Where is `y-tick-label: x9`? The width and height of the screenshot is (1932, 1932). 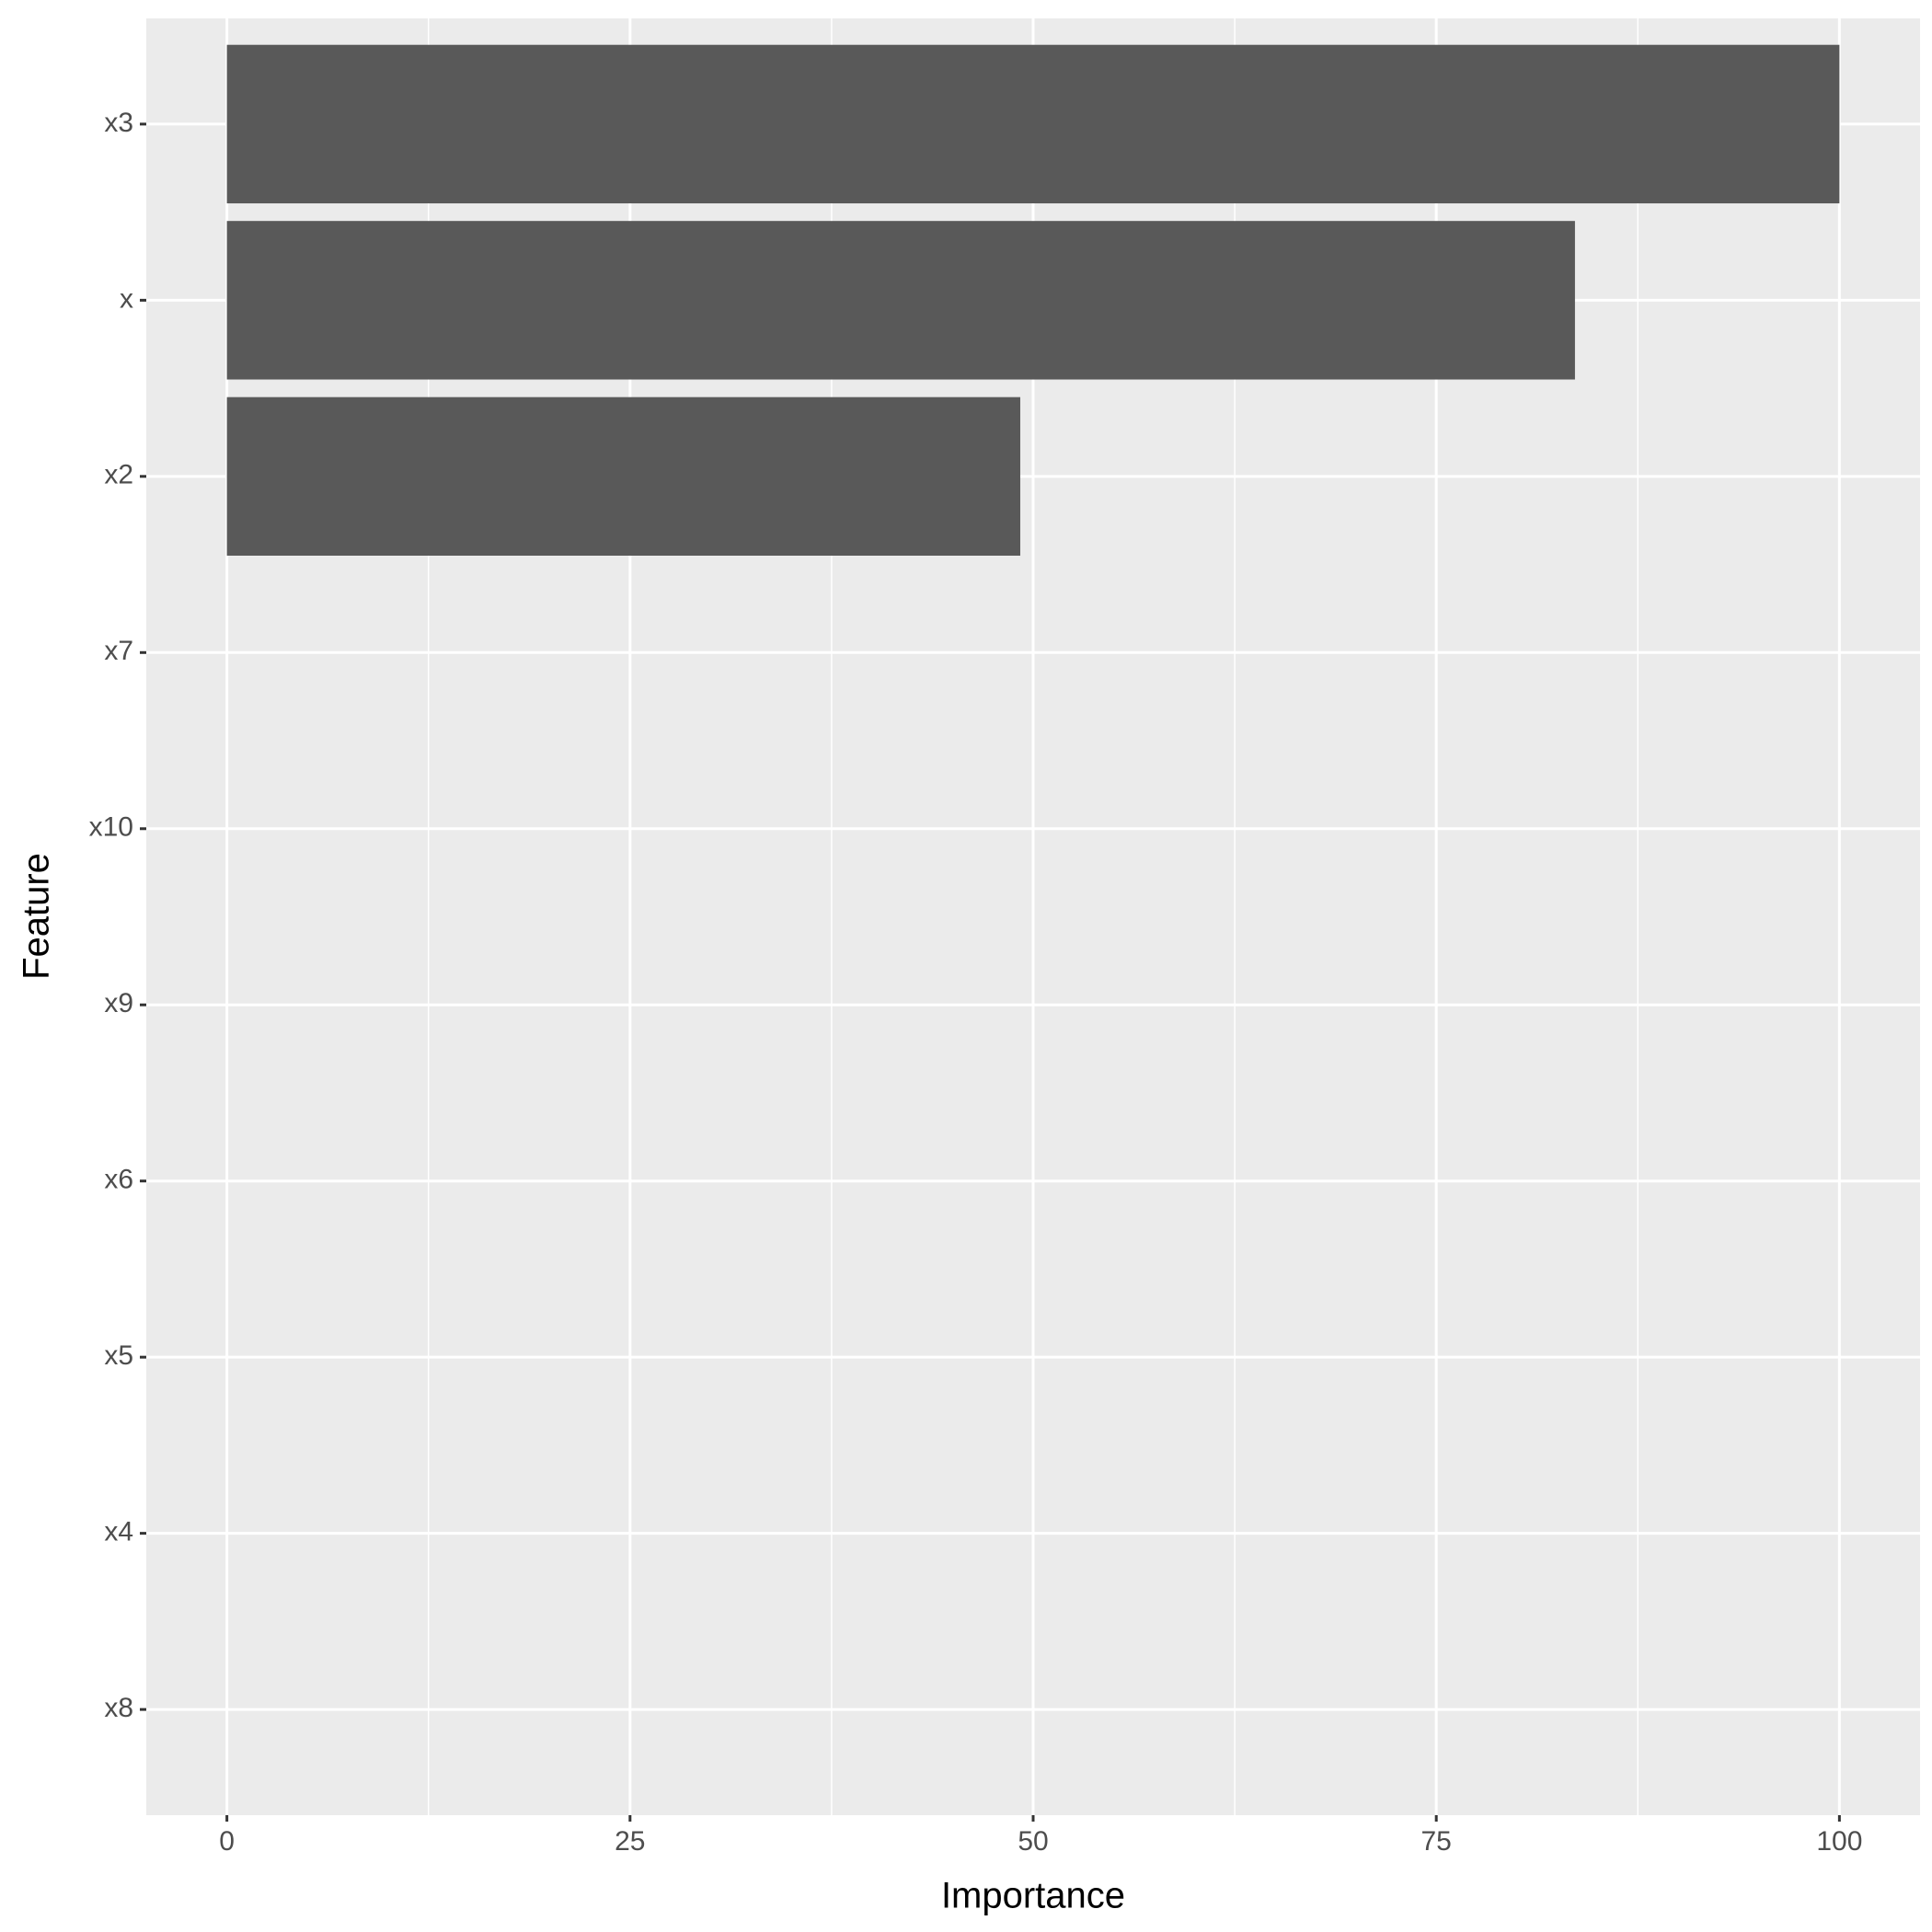
y-tick-label: x9 is located at coordinates (118, 1003).